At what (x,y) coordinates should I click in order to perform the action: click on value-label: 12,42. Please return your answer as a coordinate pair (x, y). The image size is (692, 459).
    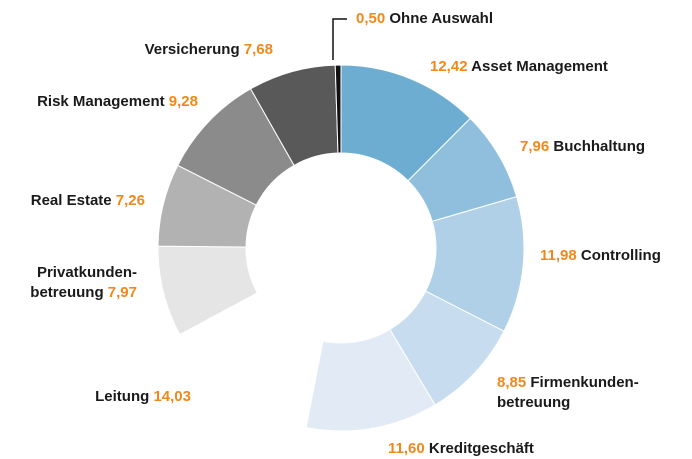
    Looking at the image, I should click on (449, 66).